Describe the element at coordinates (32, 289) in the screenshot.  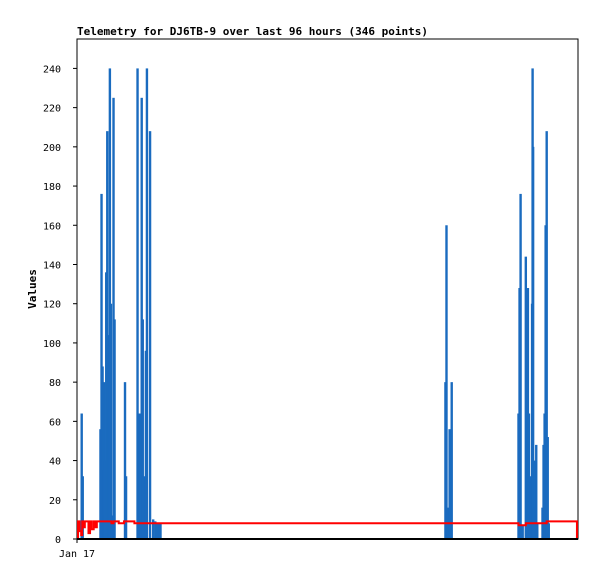
I see `y-axis-label: Values` at that location.